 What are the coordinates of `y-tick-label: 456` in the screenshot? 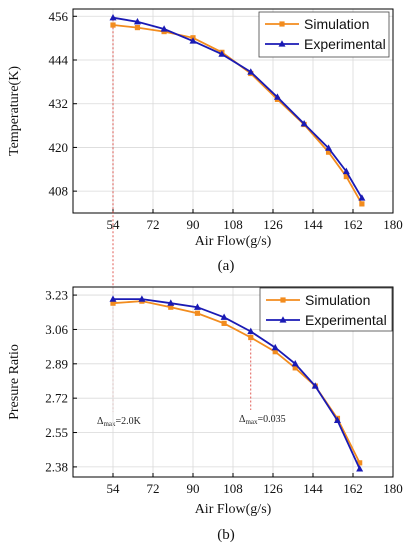 It's located at (59, 16).